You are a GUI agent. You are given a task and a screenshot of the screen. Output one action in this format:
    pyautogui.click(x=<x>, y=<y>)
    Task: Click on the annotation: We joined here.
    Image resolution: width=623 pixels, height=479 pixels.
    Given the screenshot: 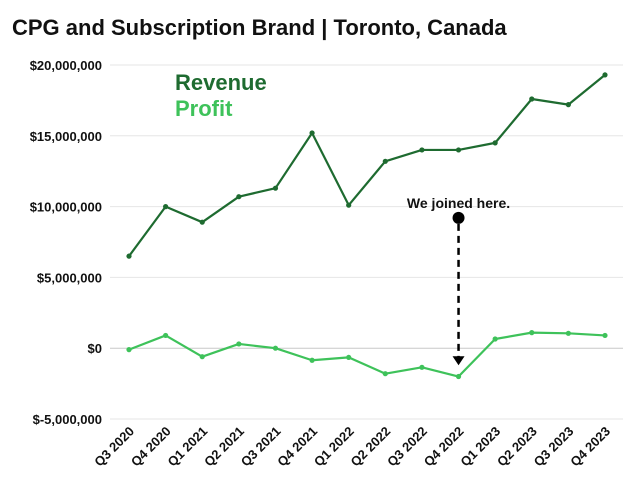 What is the action you would take?
    pyautogui.click(x=458, y=280)
    